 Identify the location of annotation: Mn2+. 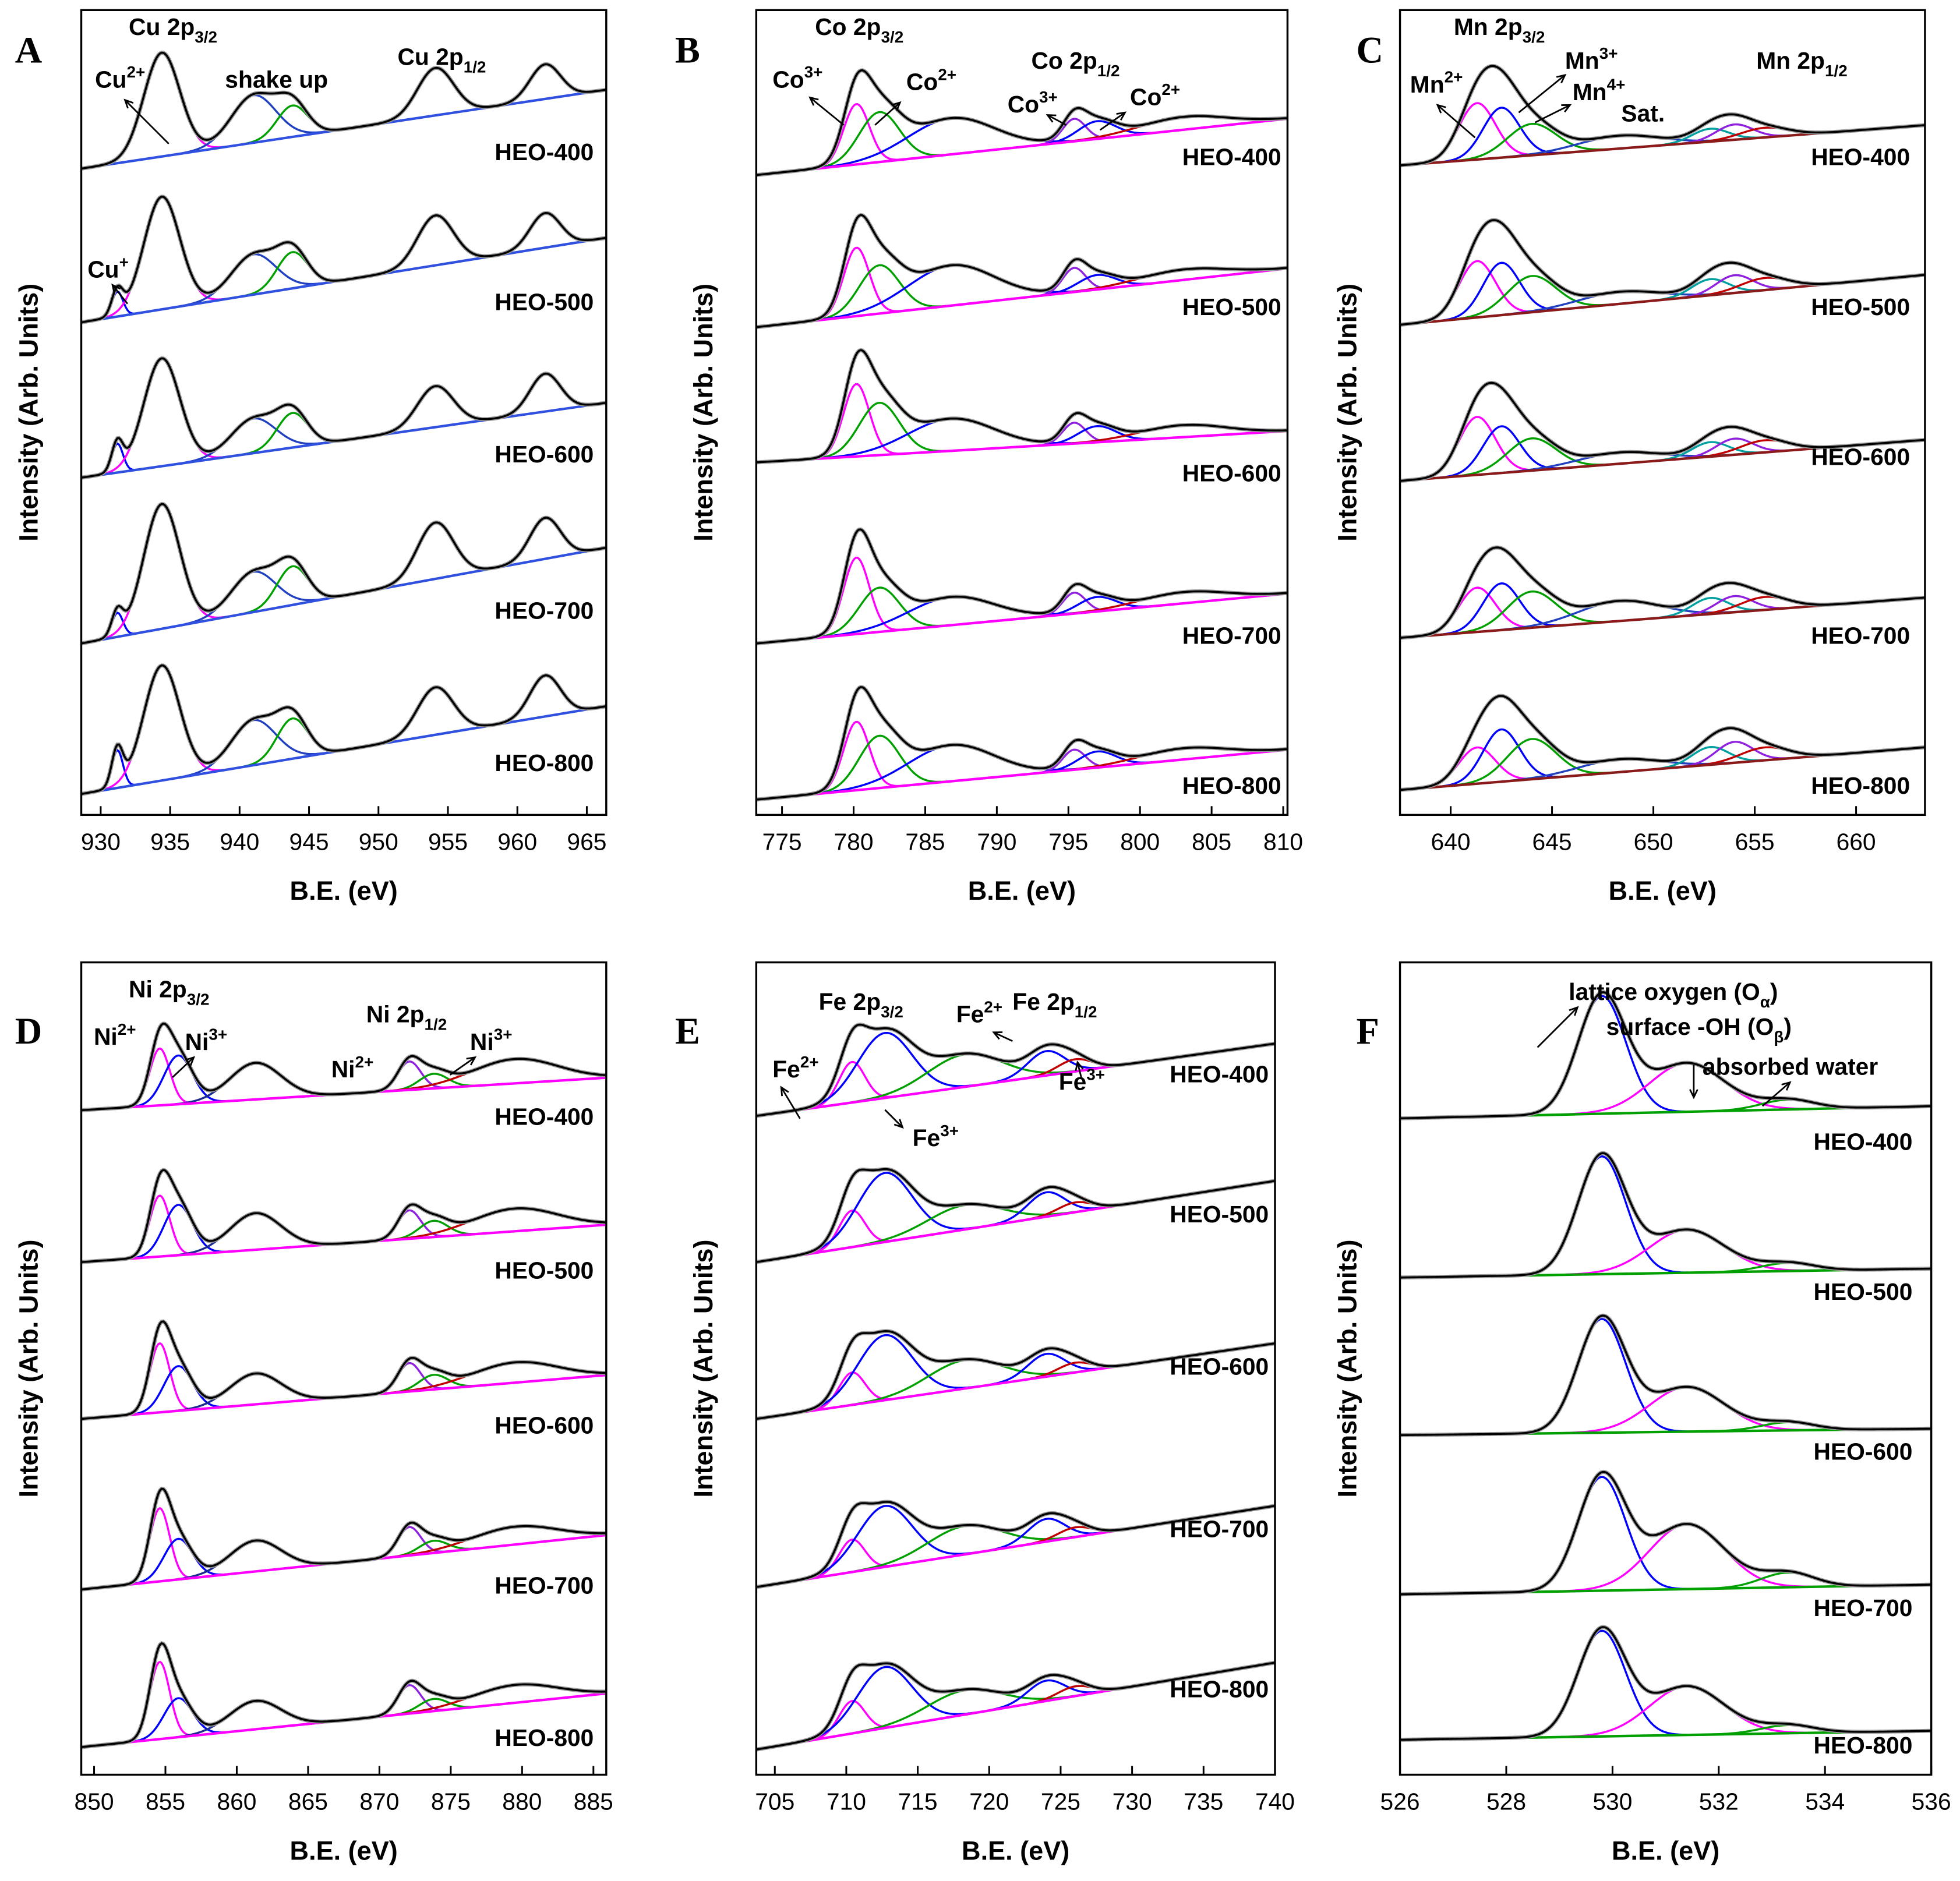
(1437, 83).